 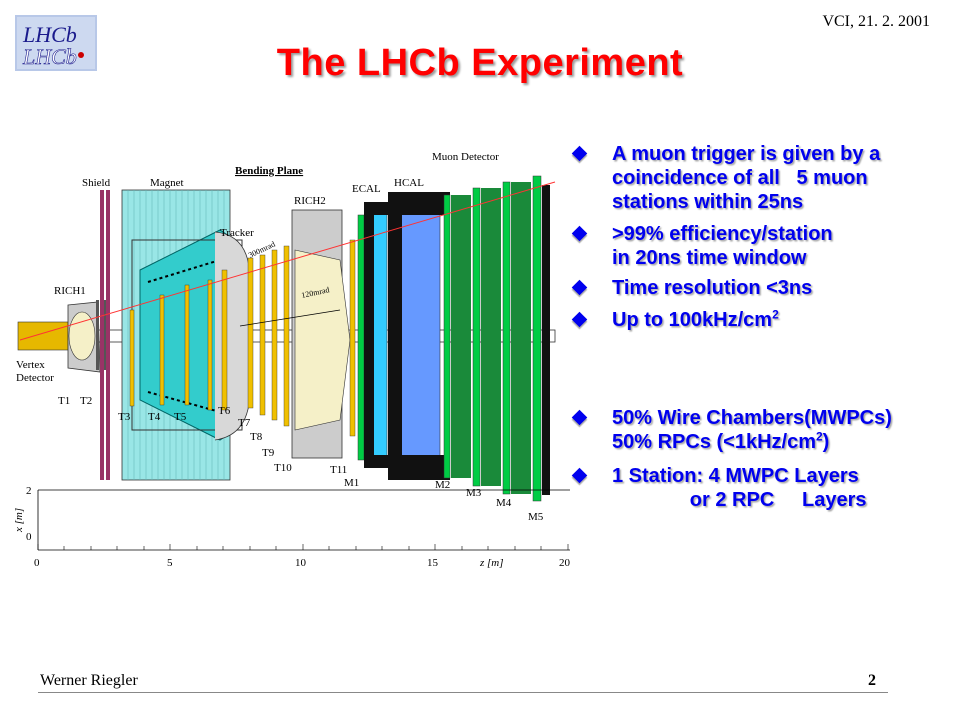 What do you see at coordinates (154, 417) in the screenshot?
I see `label-t4: T4` at bounding box center [154, 417].